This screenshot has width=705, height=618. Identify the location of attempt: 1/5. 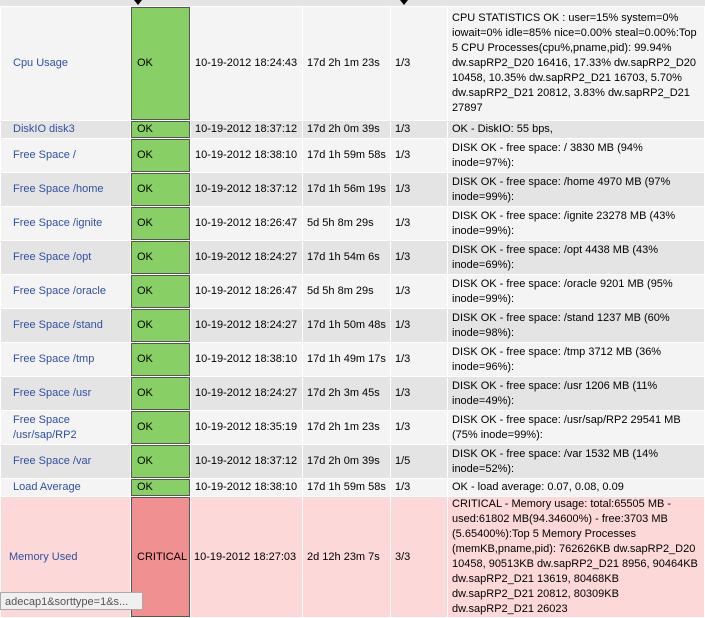
(419, 461).